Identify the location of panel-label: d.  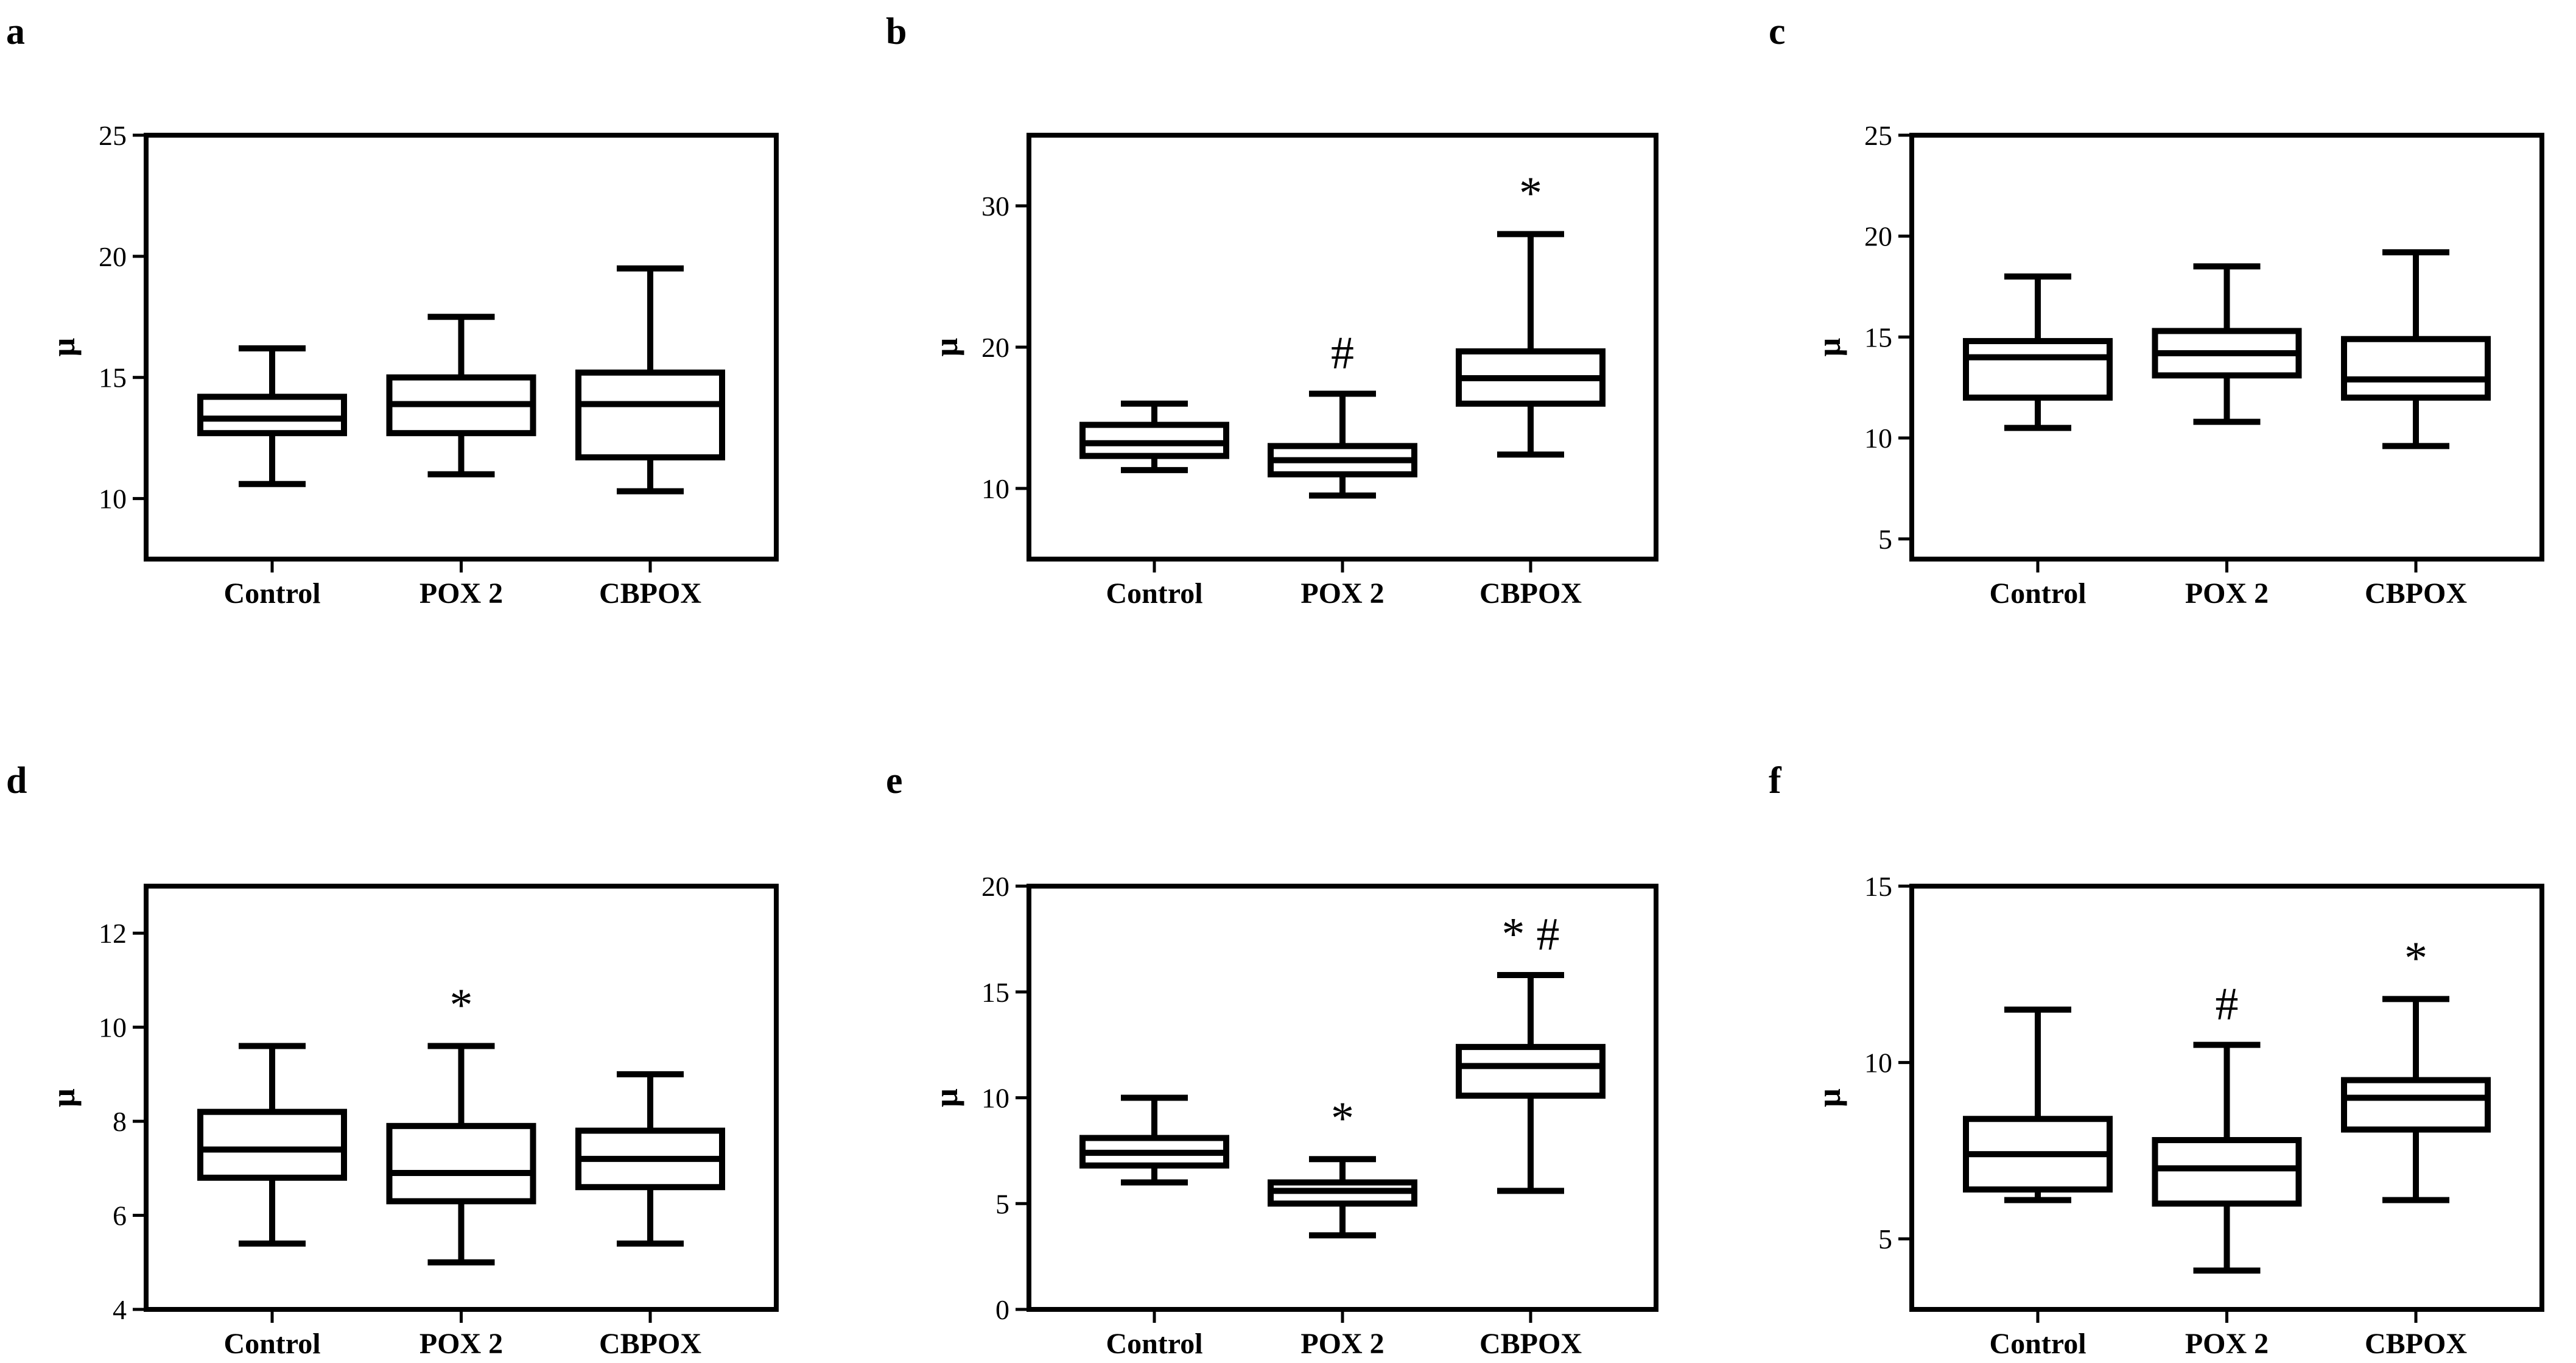
(16, 781).